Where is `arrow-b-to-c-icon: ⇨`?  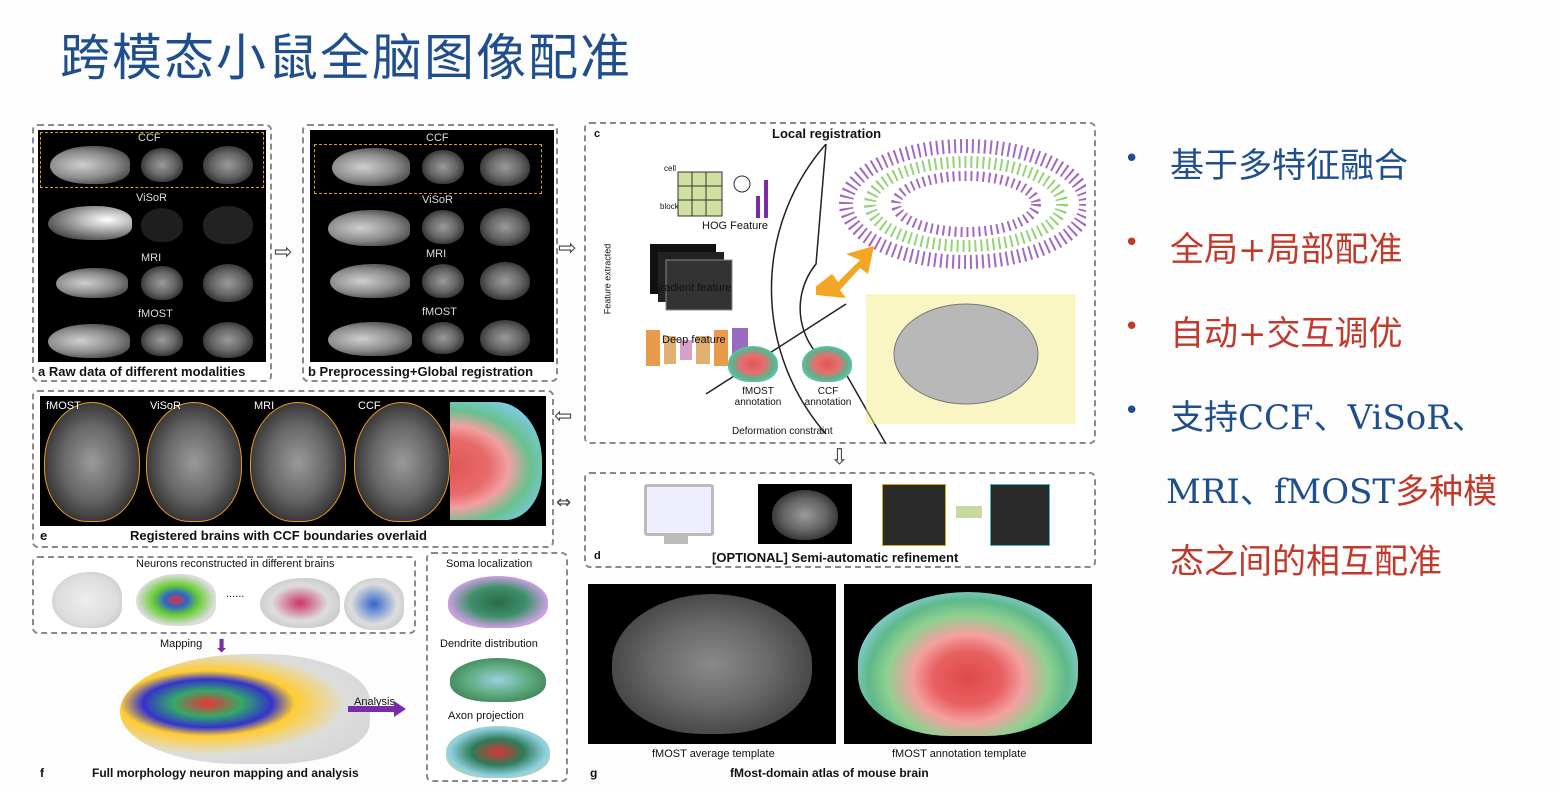 arrow-b-to-c-icon: ⇨ is located at coordinates (567, 248).